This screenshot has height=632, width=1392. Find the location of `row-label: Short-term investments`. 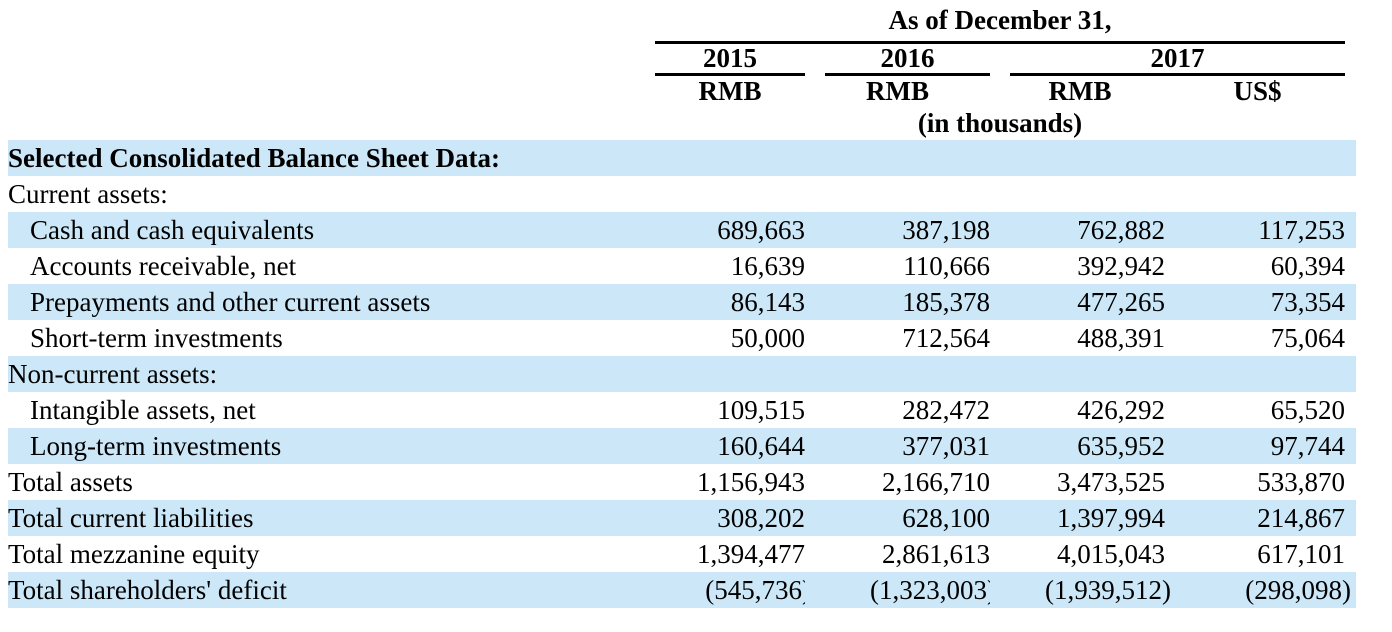

row-label: Short-term investments is located at coordinates (156, 338).